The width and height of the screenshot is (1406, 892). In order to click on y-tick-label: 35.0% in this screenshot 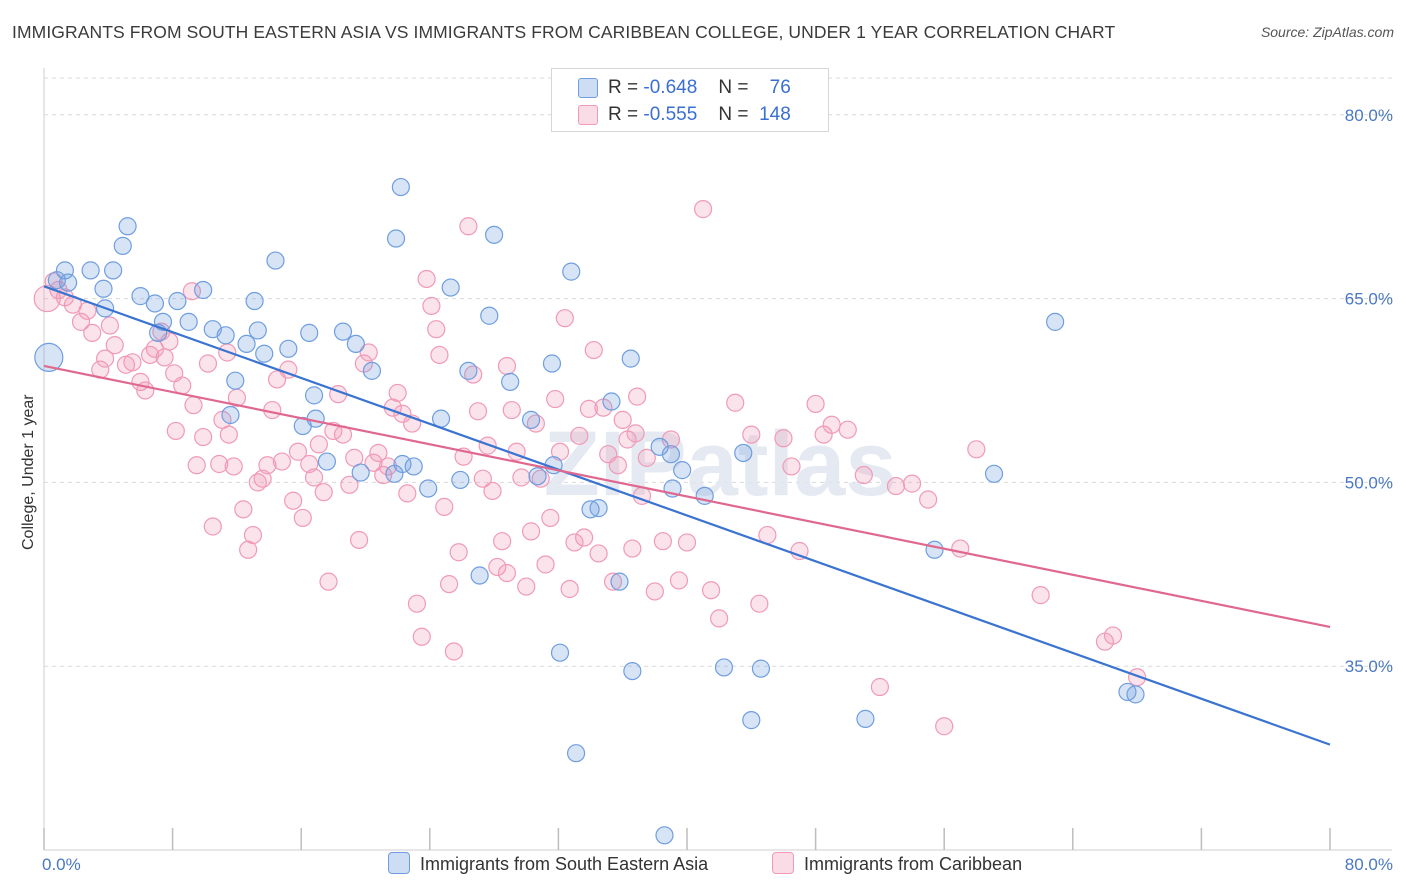, I will do `click(1369, 666)`.